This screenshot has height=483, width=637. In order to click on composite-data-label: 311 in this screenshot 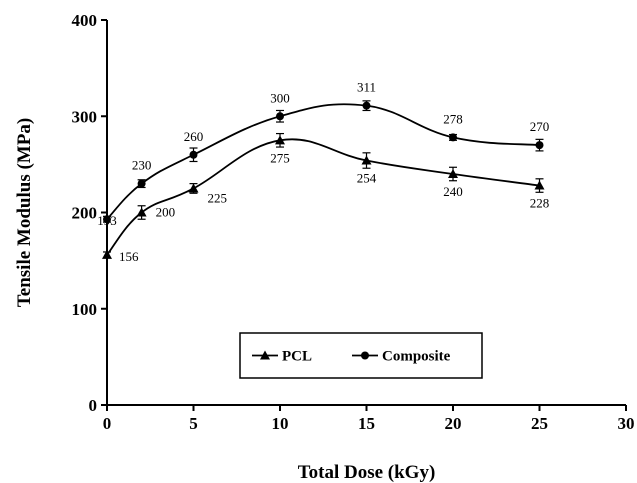, I will do `click(366, 87)`.